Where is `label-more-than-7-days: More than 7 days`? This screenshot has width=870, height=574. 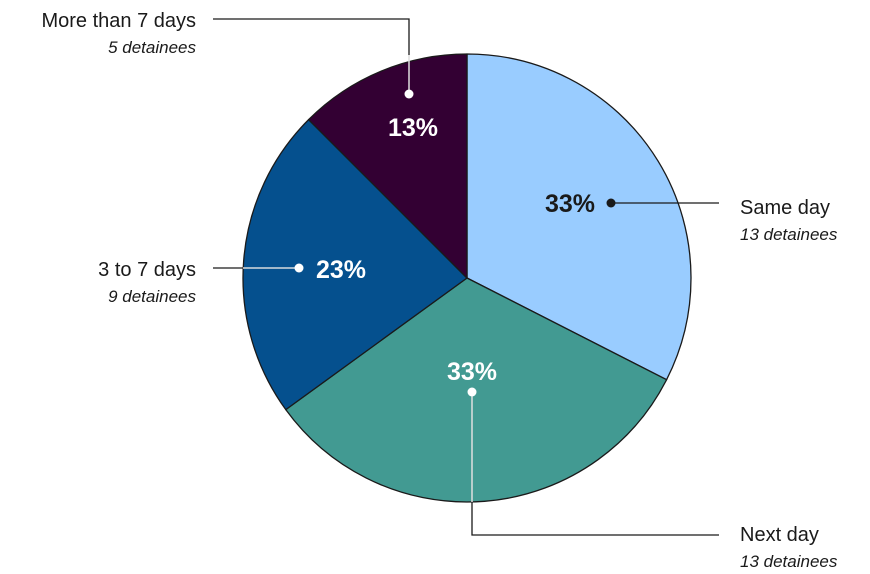
label-more-than-7-days: More than 7 days is located at coordinates (118, 21).